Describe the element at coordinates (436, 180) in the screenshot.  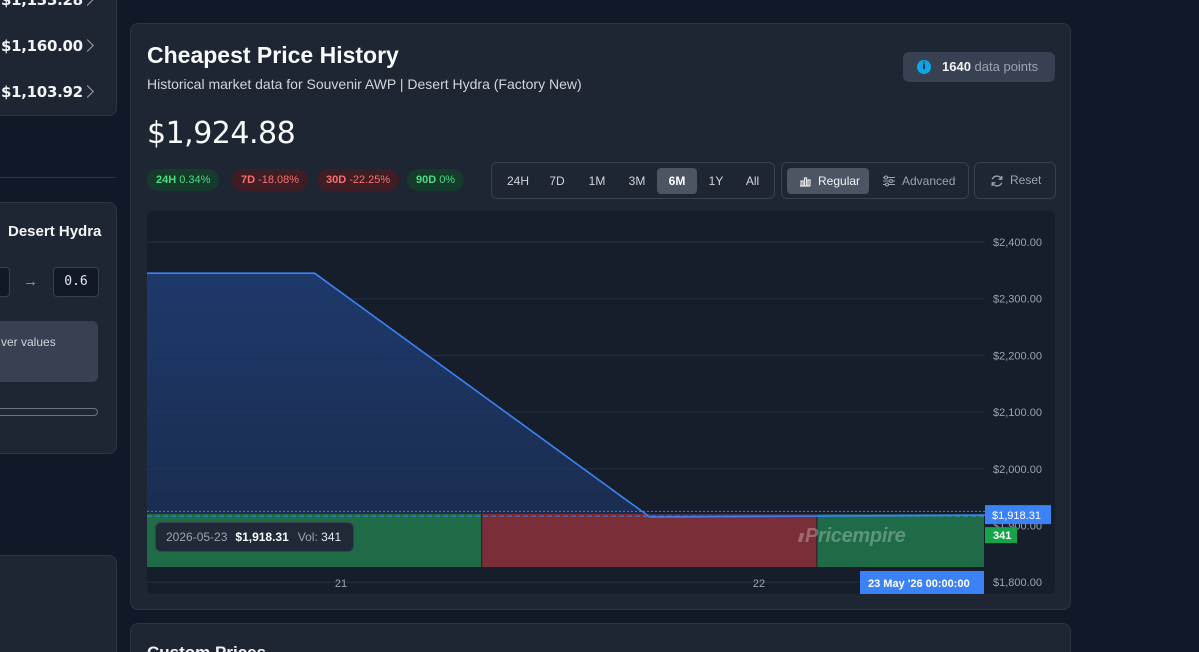
I see `change-badge-90d: 90D 0%` at that location.